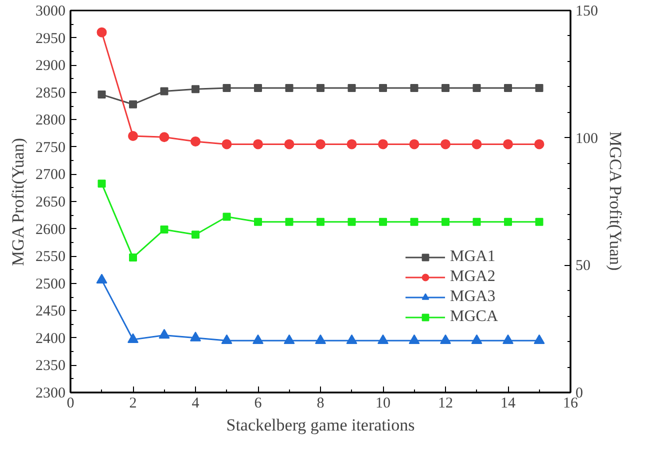 This screenshot has width=645, height=452. Describe the element at coordinates (587, 138) in the screenshot. I see `y2-tick-label: 100` at that location.